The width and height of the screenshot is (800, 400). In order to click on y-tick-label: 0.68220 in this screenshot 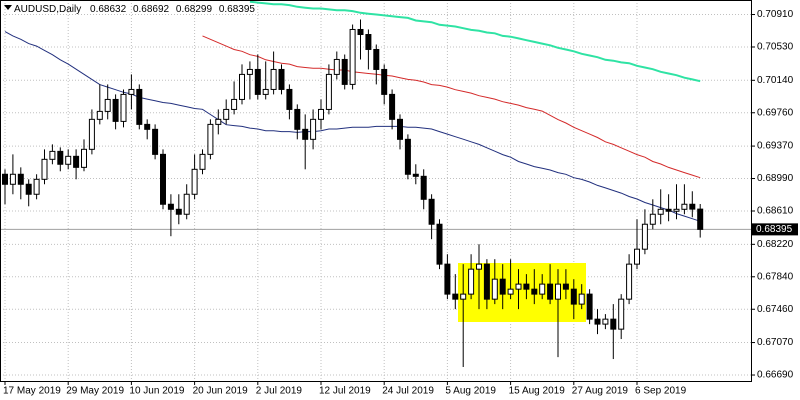, I will do `click(775, 244)`.